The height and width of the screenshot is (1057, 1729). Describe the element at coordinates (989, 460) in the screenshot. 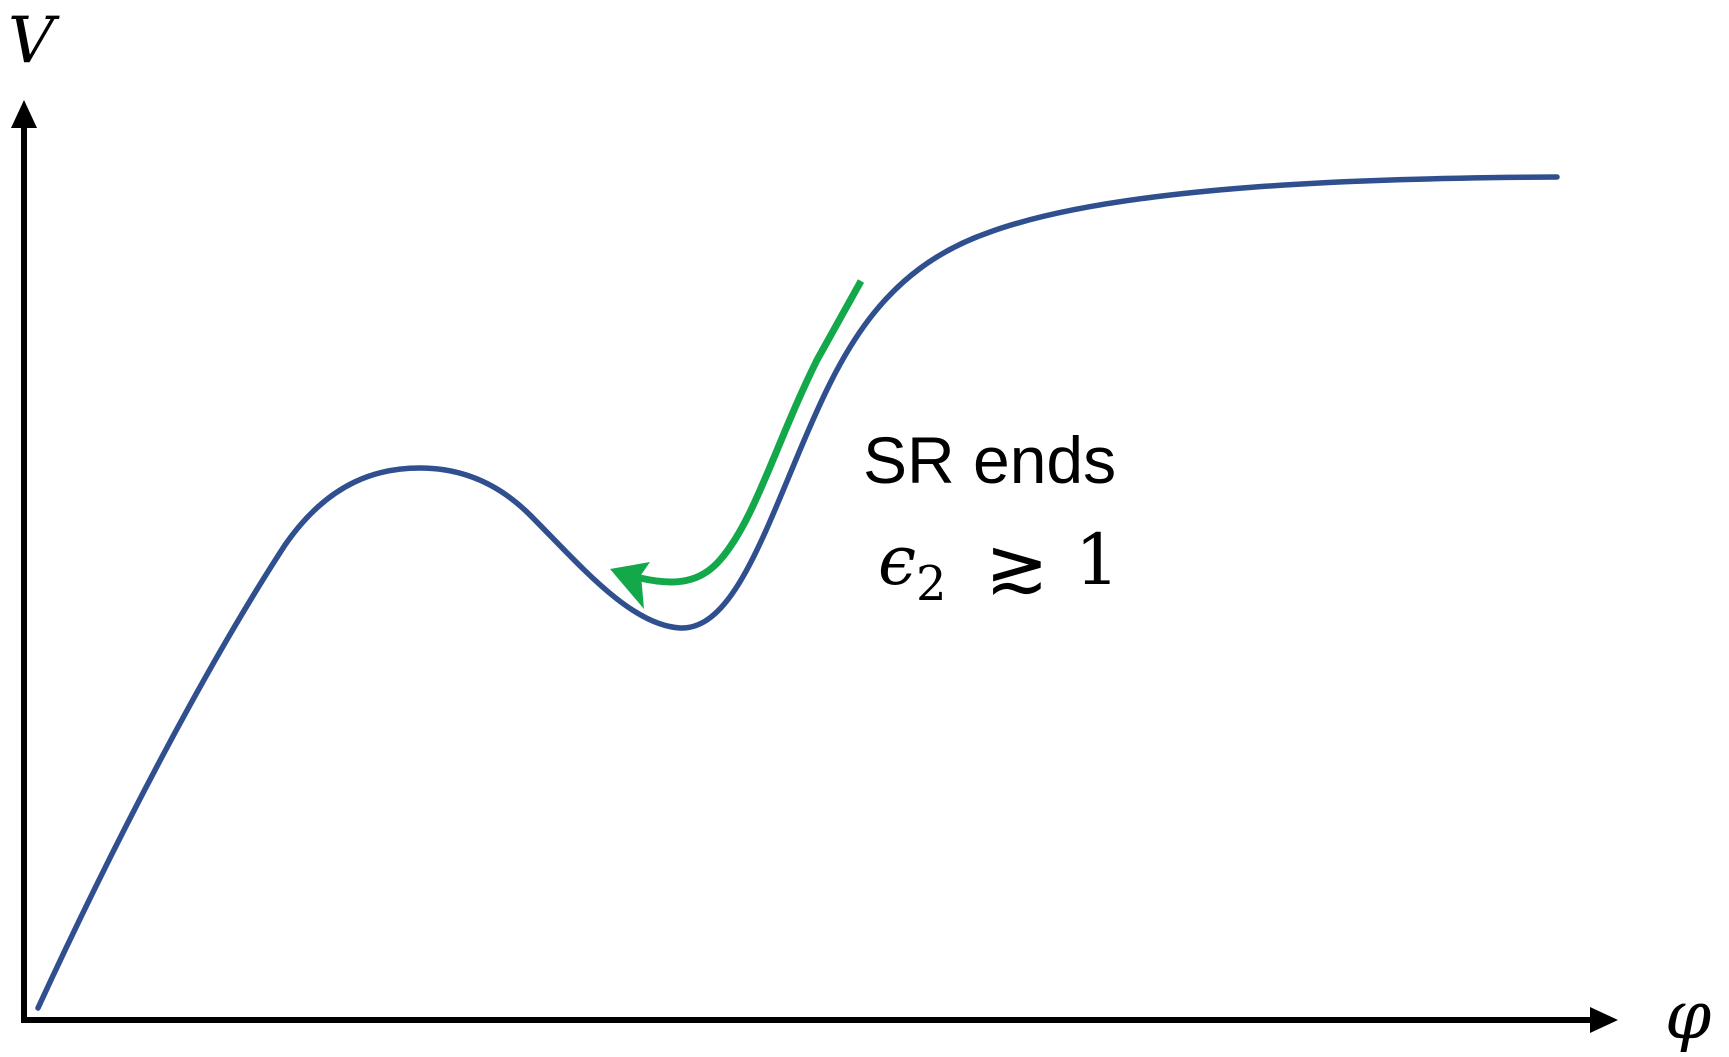

I see `slow-roll-ends-label: SR ends` at that location.